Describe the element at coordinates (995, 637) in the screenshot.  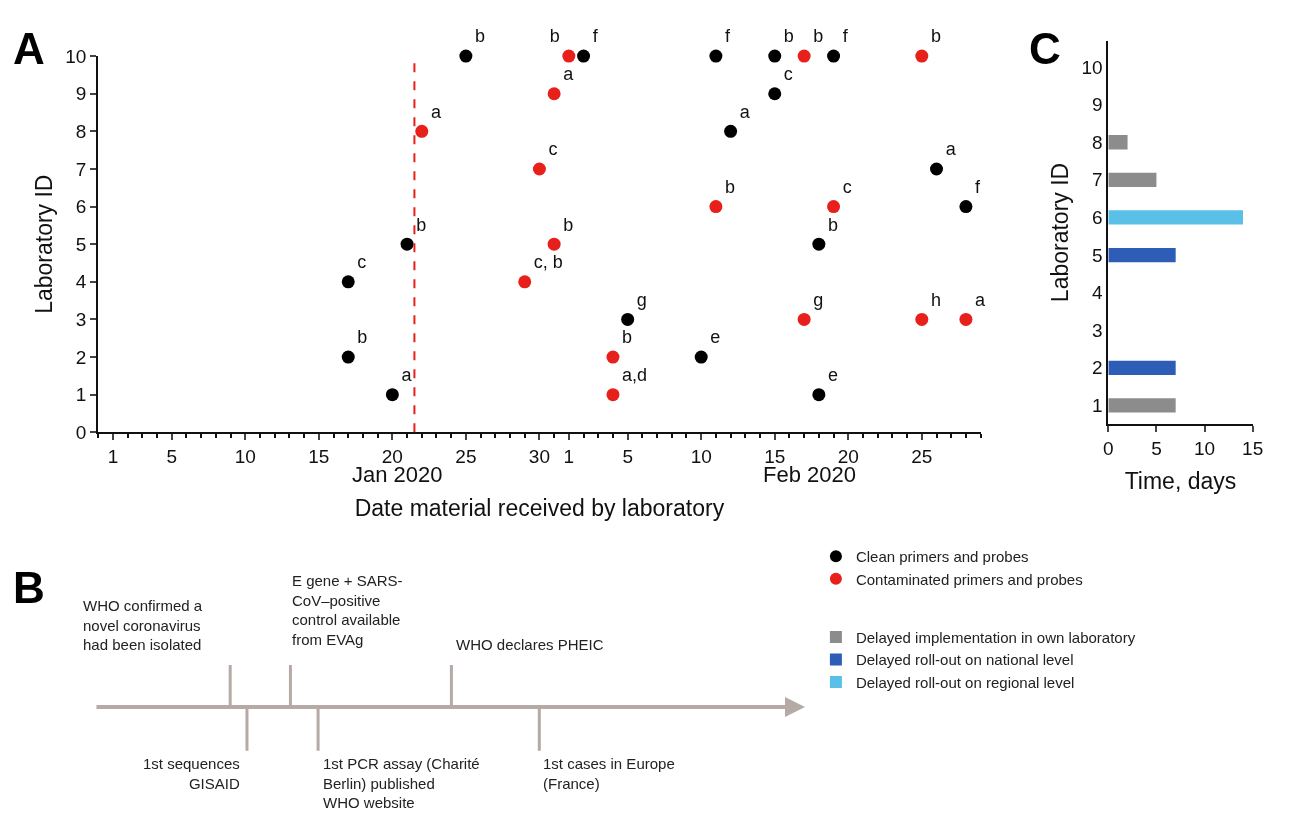
I see `legend-label: Delayed implementation in own laboratory` at that location.